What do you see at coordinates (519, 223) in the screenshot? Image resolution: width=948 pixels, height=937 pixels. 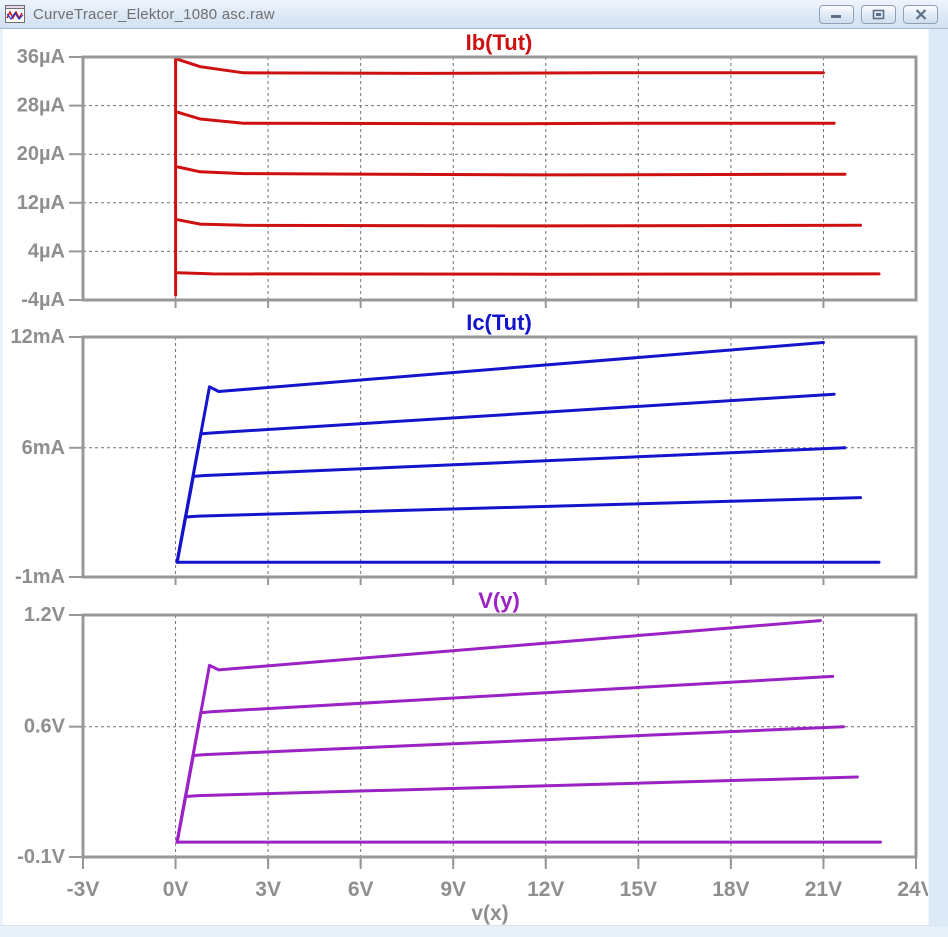 I see `trace-ib-step2` at bounding box center [519, 223].